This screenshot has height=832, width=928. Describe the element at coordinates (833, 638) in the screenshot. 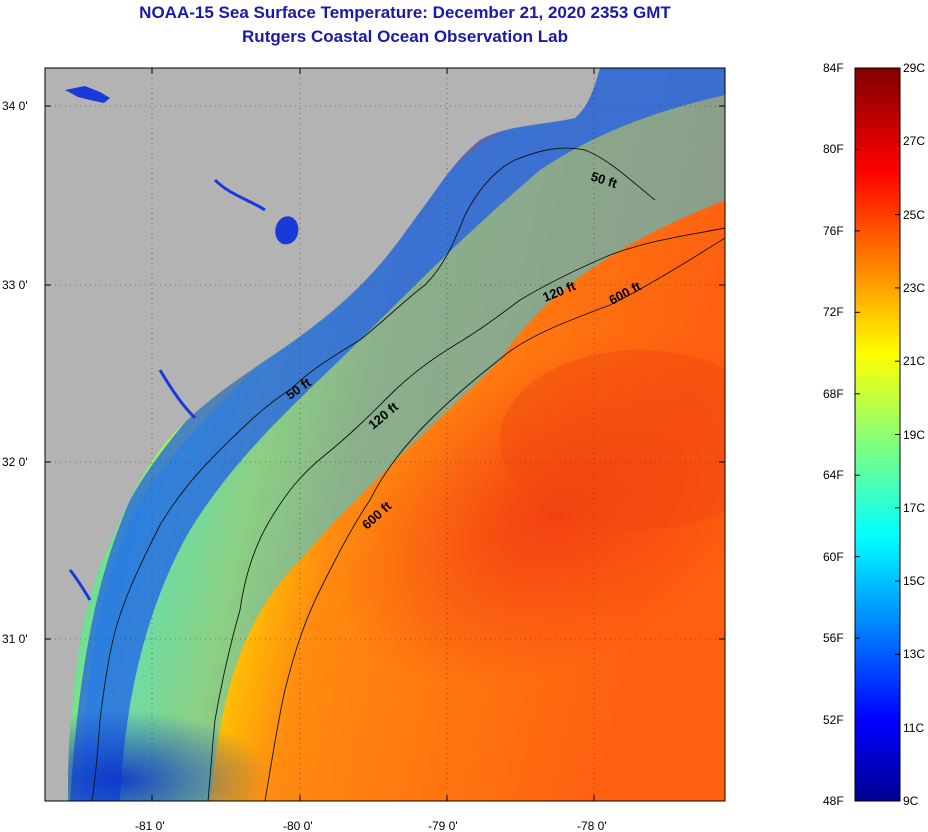

I see `colorbar-f-label: 56F` at that location.